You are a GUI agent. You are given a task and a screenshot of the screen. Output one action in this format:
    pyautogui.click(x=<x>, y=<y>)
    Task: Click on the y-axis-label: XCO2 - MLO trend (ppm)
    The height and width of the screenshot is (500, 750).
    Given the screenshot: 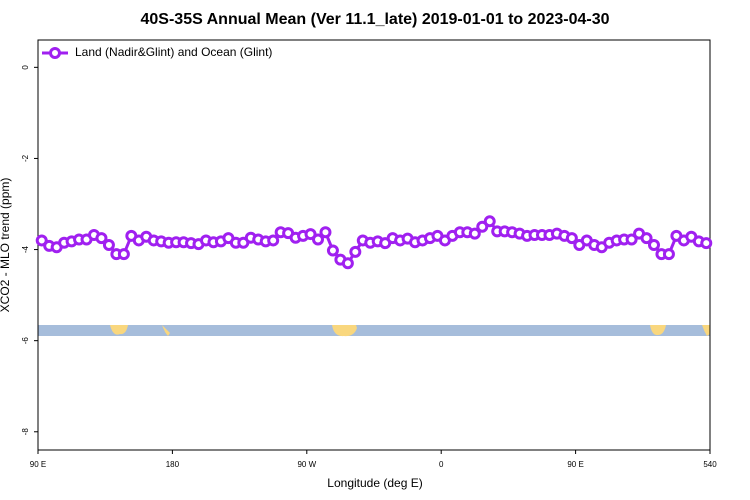 What is the action you would take?
    pyautogui.click(x=6, y=245)
    